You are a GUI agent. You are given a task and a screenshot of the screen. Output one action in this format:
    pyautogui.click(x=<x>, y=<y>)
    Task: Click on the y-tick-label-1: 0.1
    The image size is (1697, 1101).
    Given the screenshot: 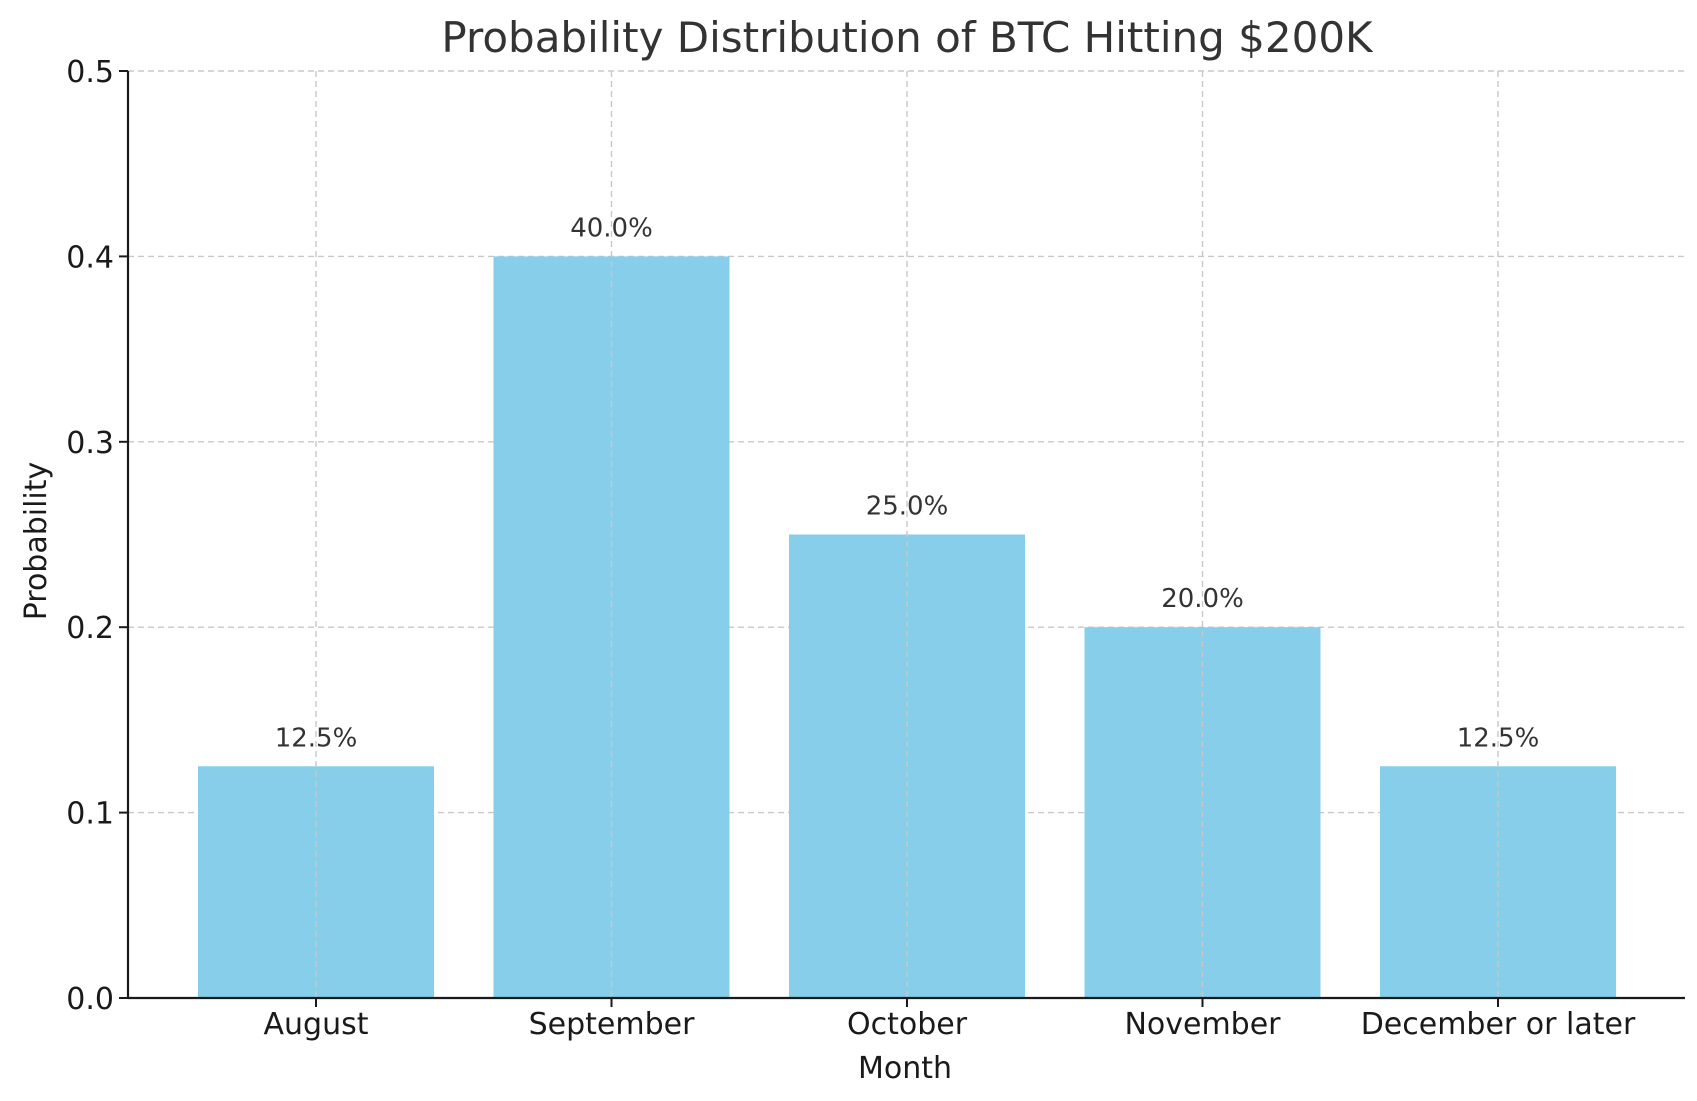 What is the action you would take?
    pyautogui.click(x=90, y=814)
    